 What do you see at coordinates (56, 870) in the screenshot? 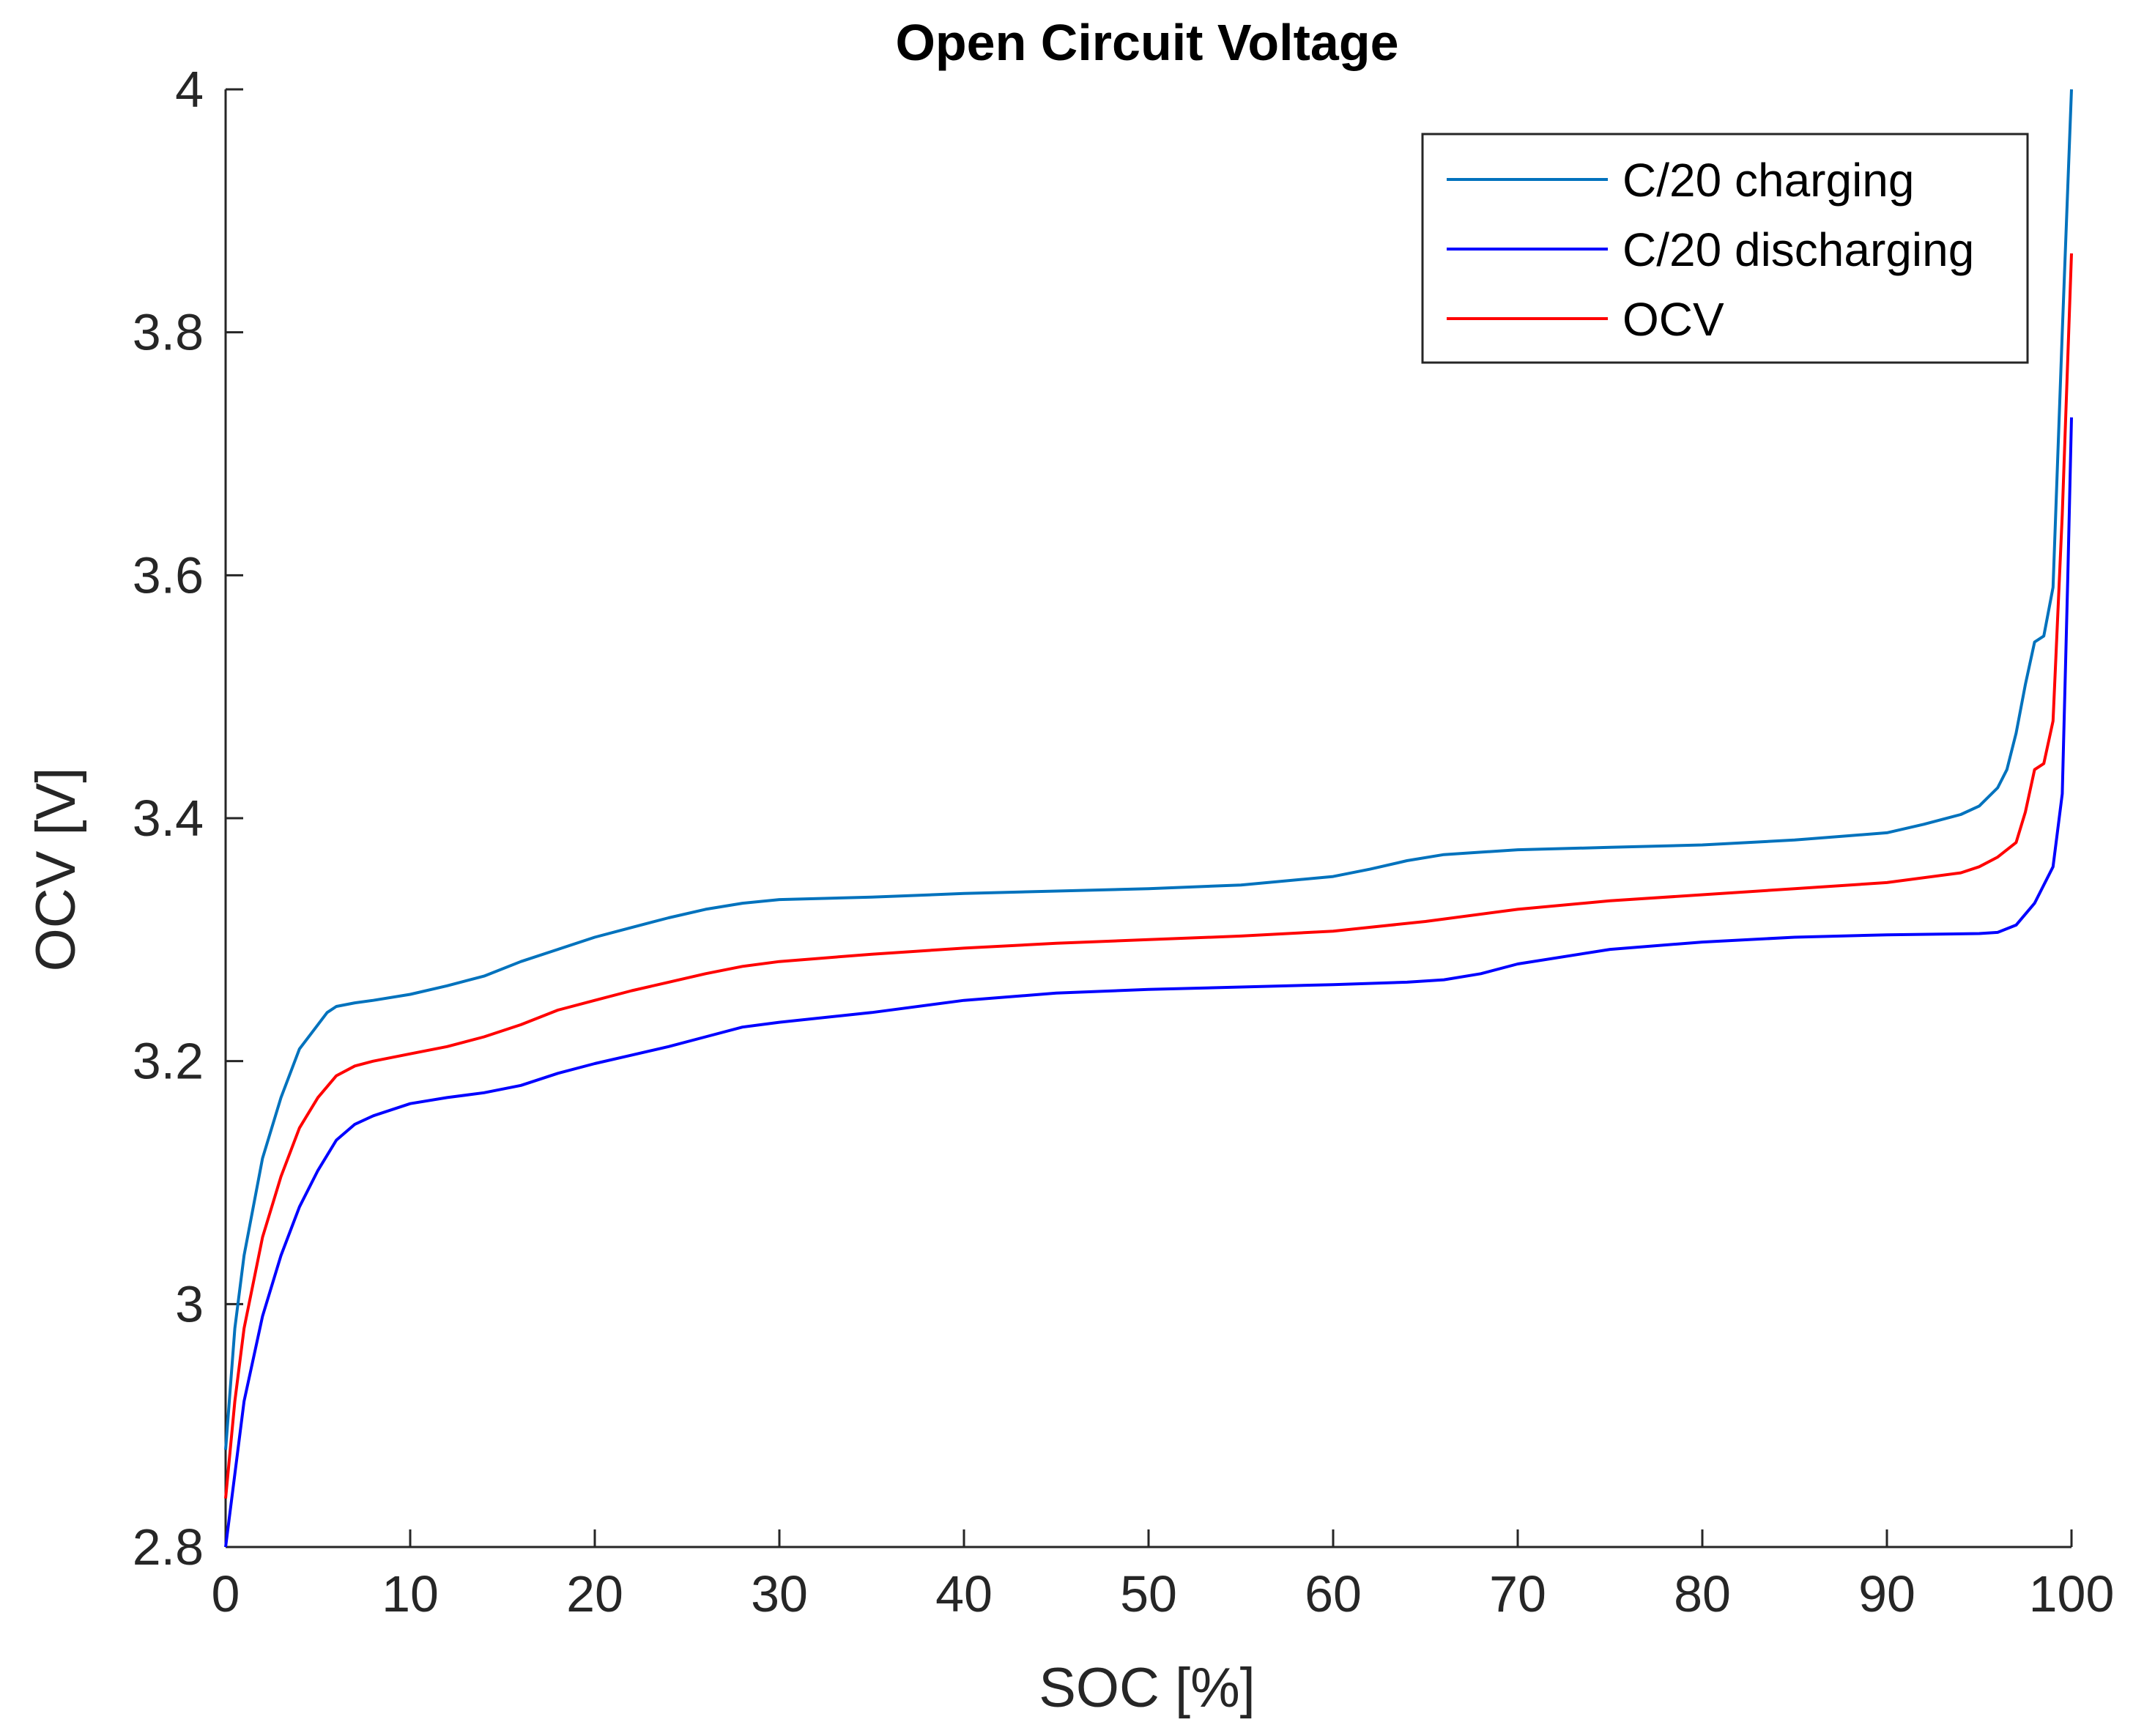
I see `y-axis-label: OCV [V]` at bounding box center [56, 870].